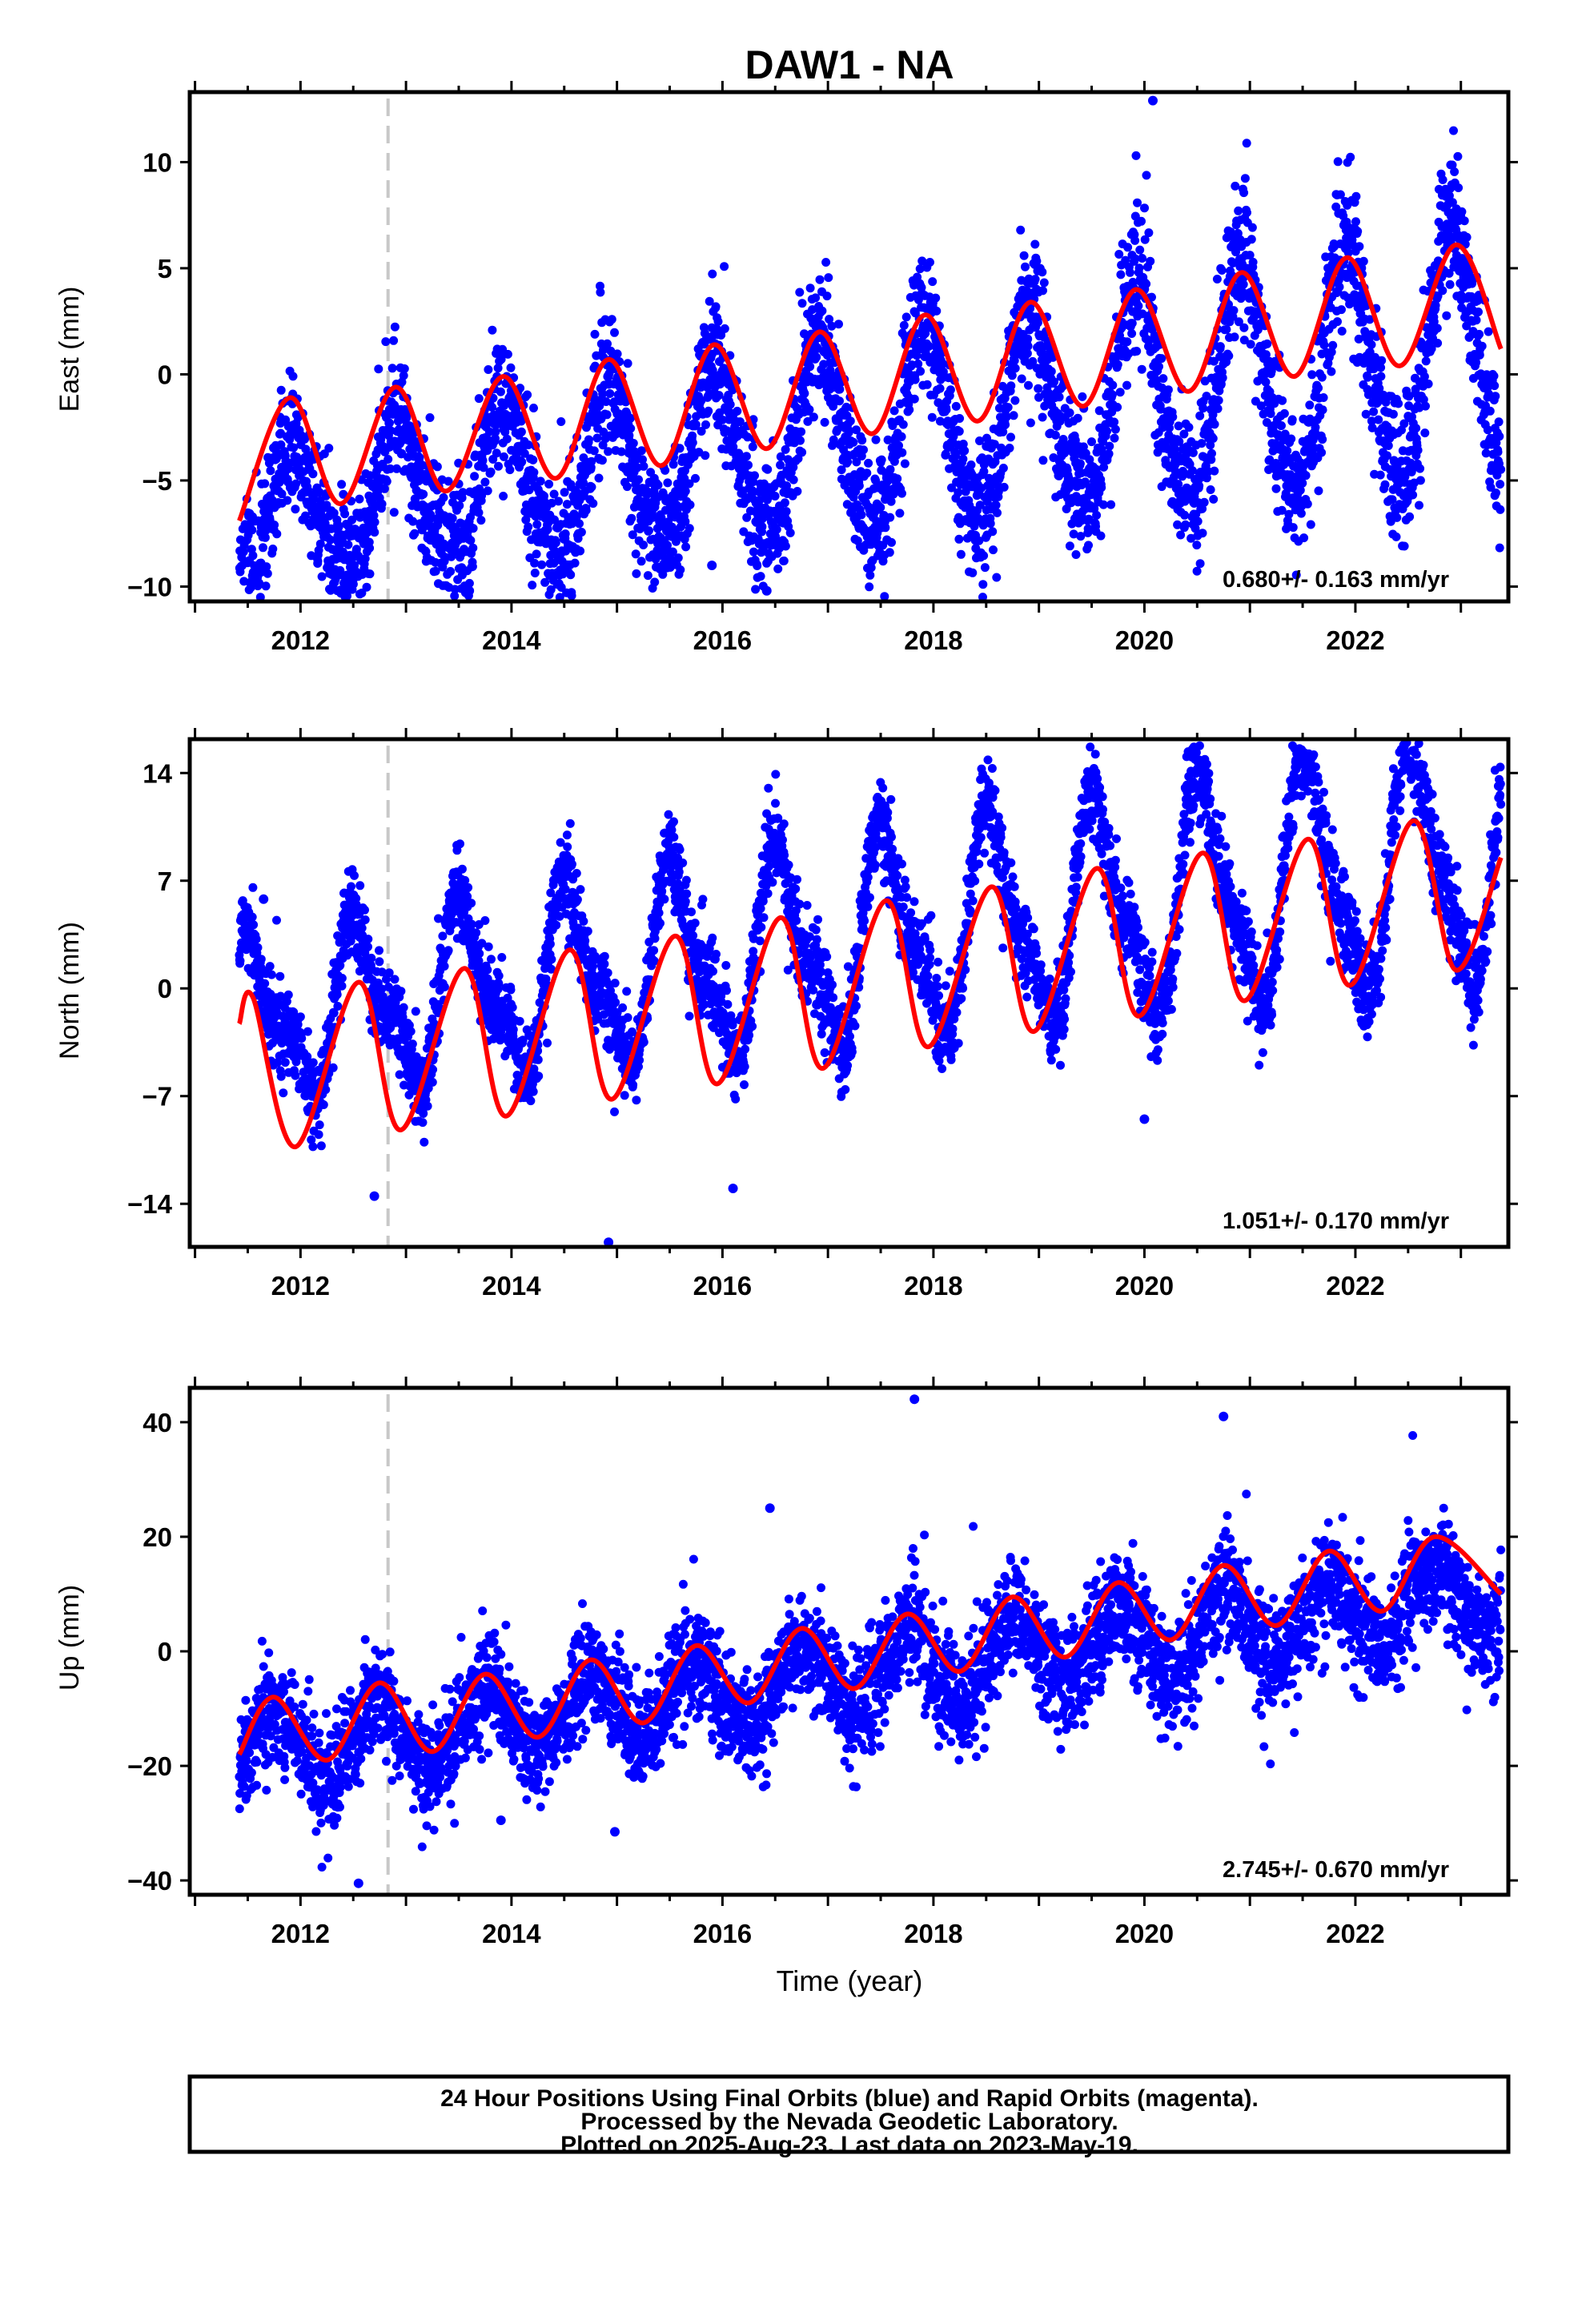 The height and width of the screenshot is (2324, 1582). Describe the element at coordinates (871, 382) in the screenshot. I see `east-fit-line` at that location.